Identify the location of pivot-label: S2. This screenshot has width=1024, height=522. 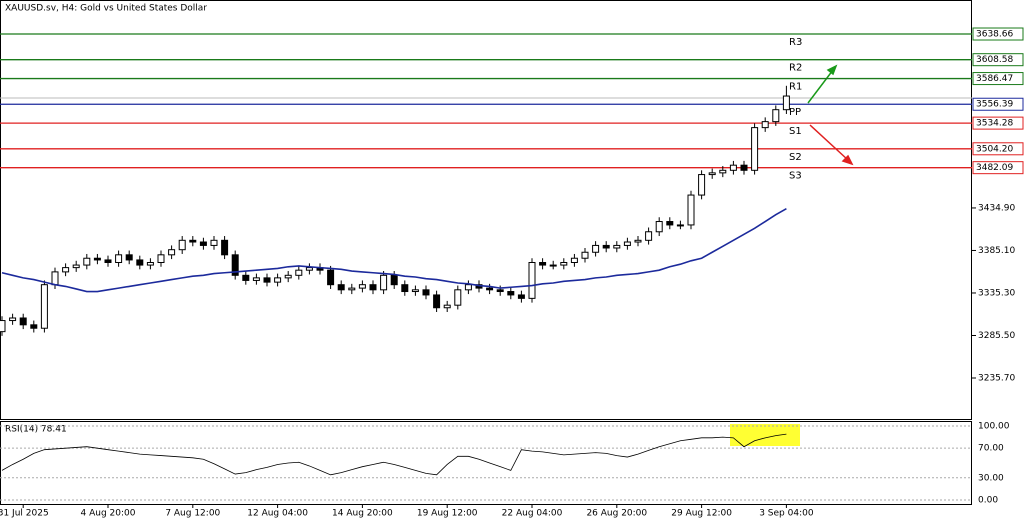
(795, 157).